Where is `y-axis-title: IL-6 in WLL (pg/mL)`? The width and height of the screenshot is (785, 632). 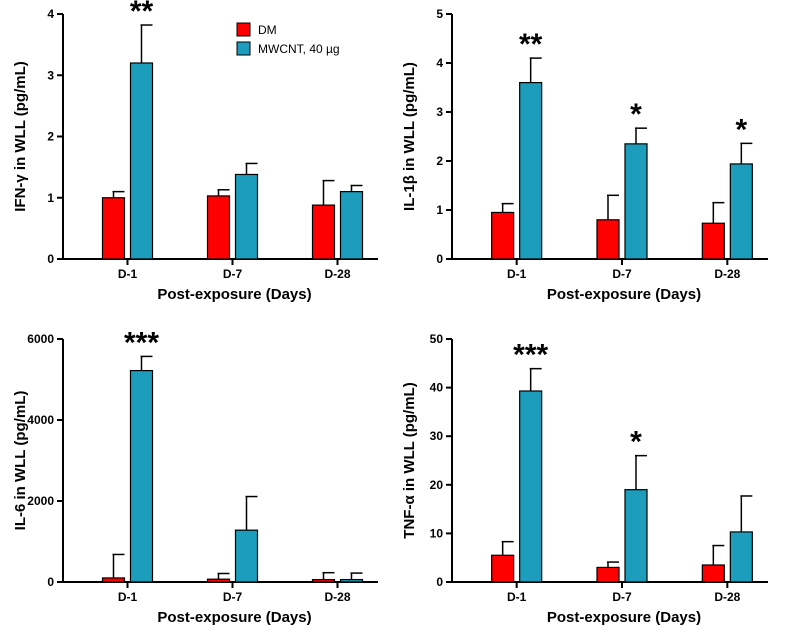 y-axis-title: IL-6 in WLL (pg/mL) is located at coordinates (20, 461).